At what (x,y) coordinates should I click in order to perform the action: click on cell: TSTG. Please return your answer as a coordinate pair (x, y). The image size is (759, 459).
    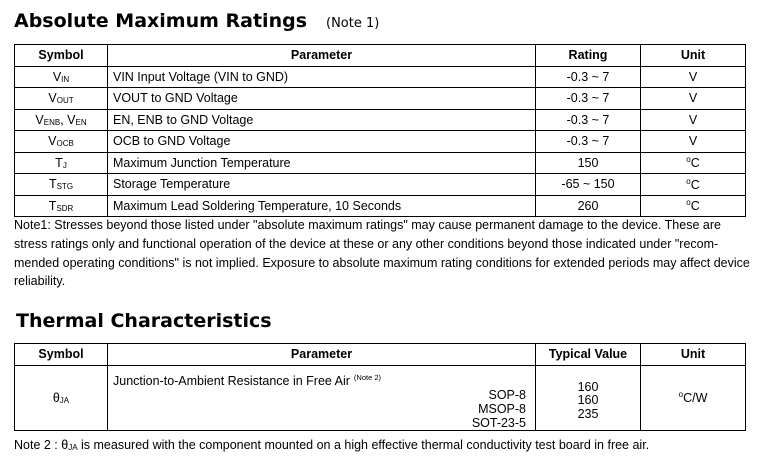
    Looking at the image, I should click on (61, 184).